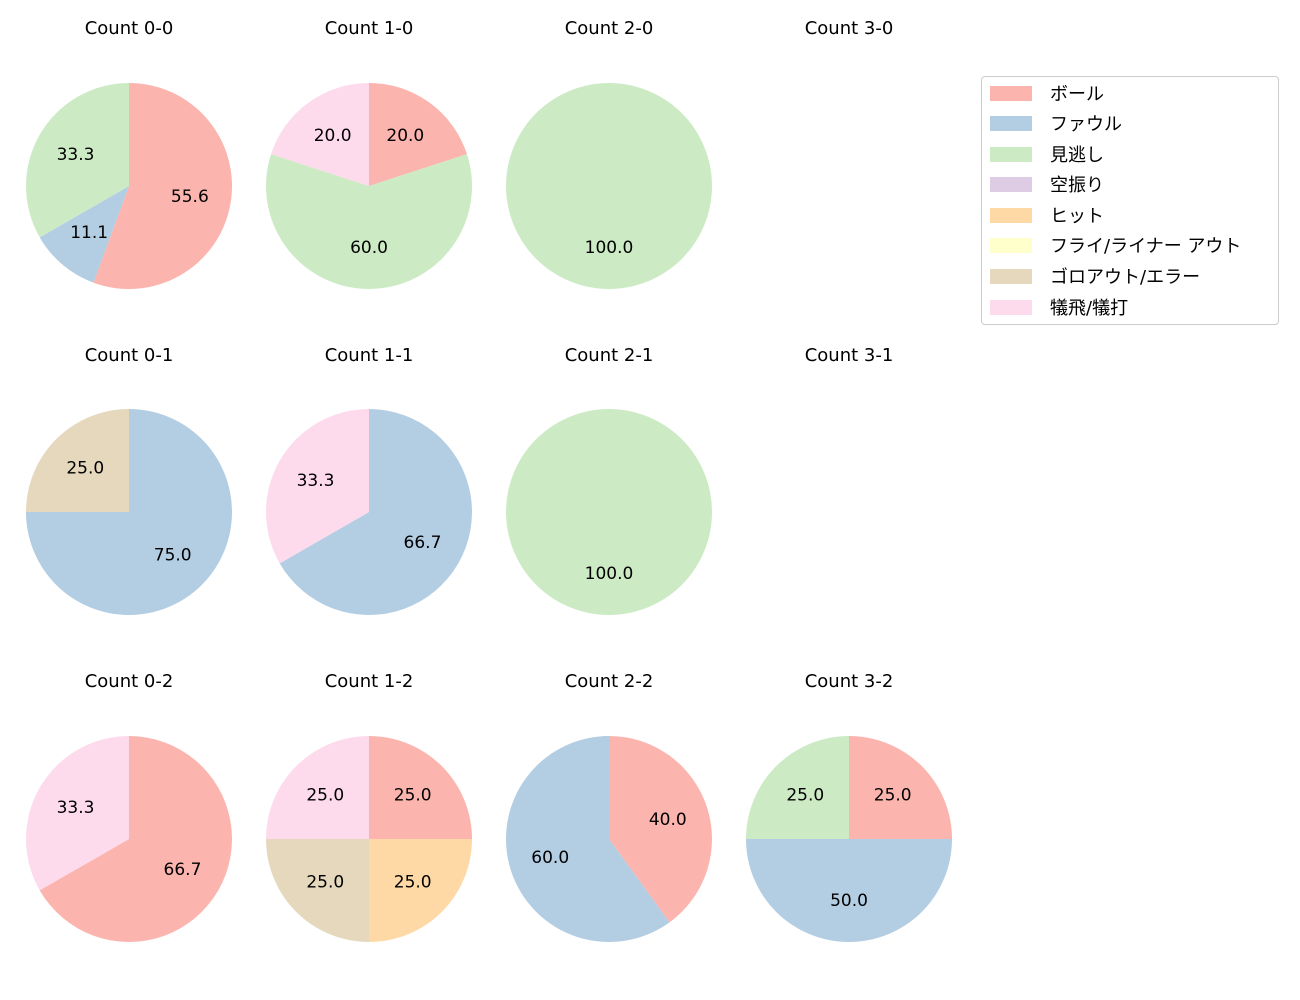 Image resolution: width=1300 pixels, height=1000 pixels. I want to click on legend-swatch-swinging-strike, so click(1011, 184).